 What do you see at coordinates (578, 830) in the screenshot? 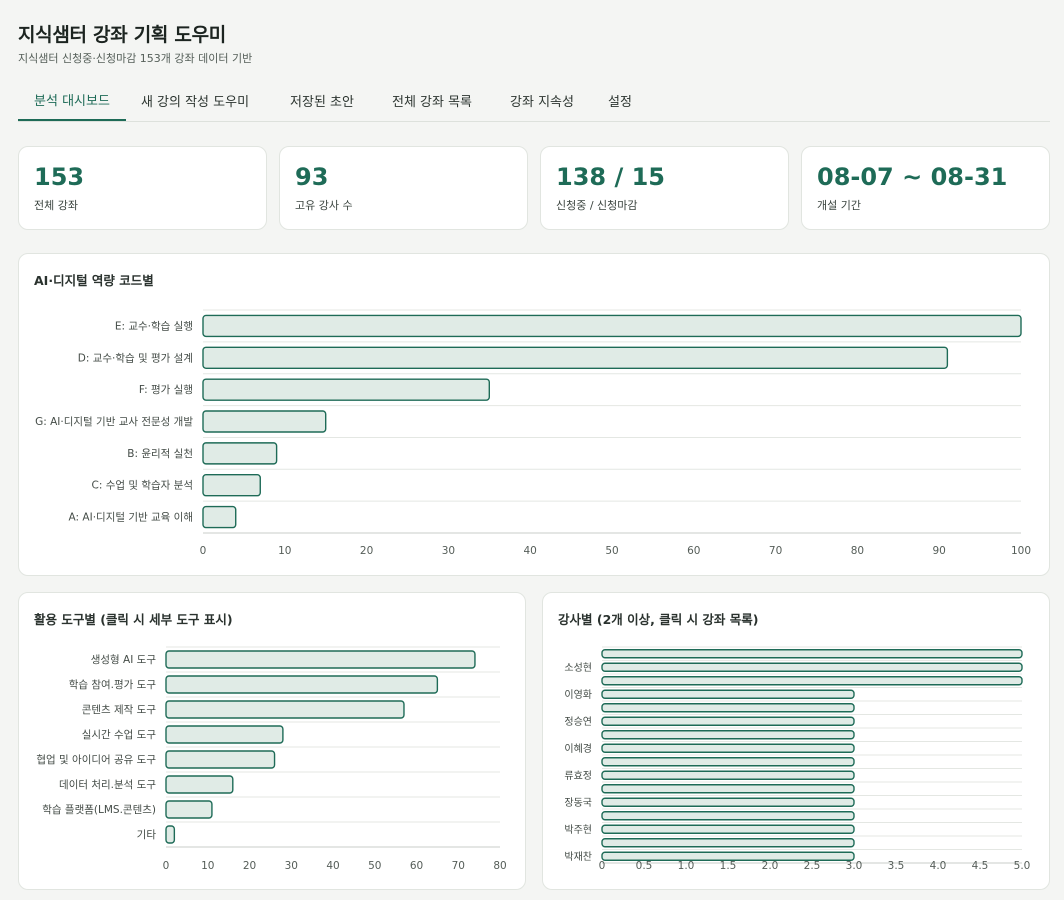
I see `category-label: 박주현` at bounding box center [578, 830].